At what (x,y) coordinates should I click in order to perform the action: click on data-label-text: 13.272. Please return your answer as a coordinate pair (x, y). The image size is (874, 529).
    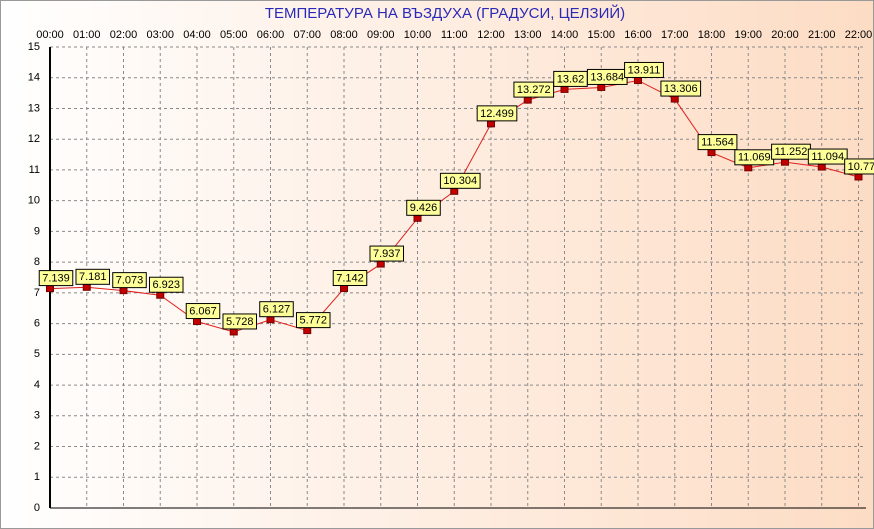
    Looking at the image, I should click on (534, 90).